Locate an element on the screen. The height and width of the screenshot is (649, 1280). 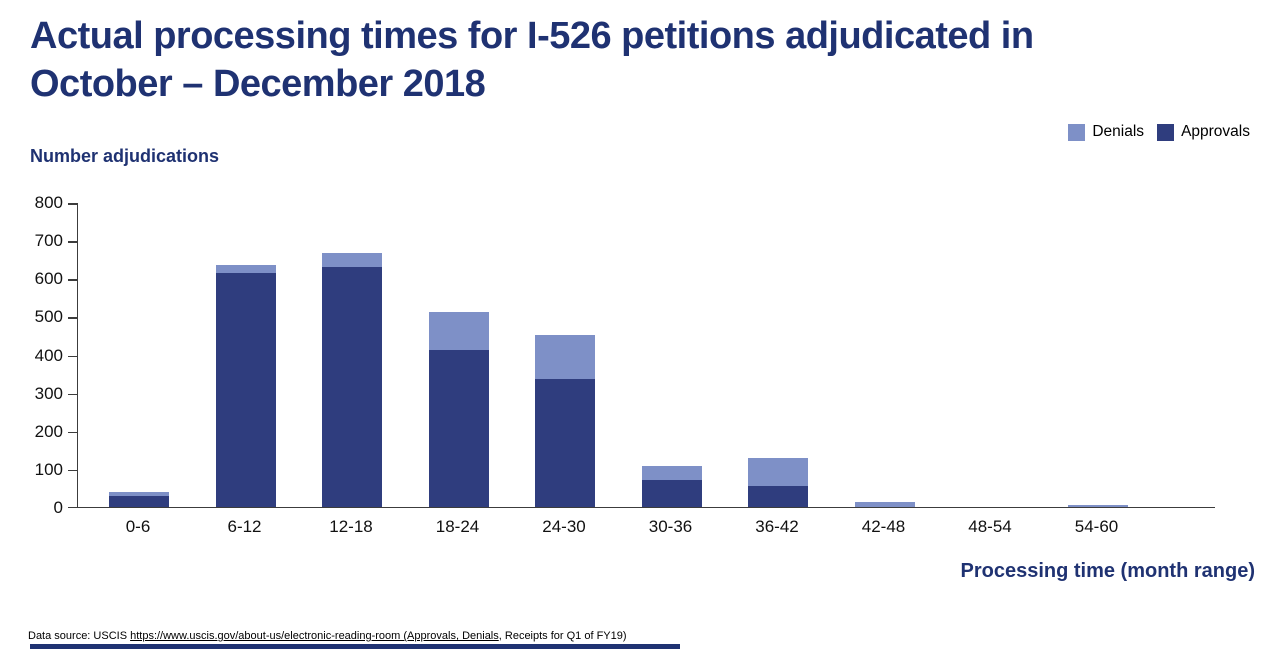
y-tick-label-600: 600 is located at coordinates (48, 279).